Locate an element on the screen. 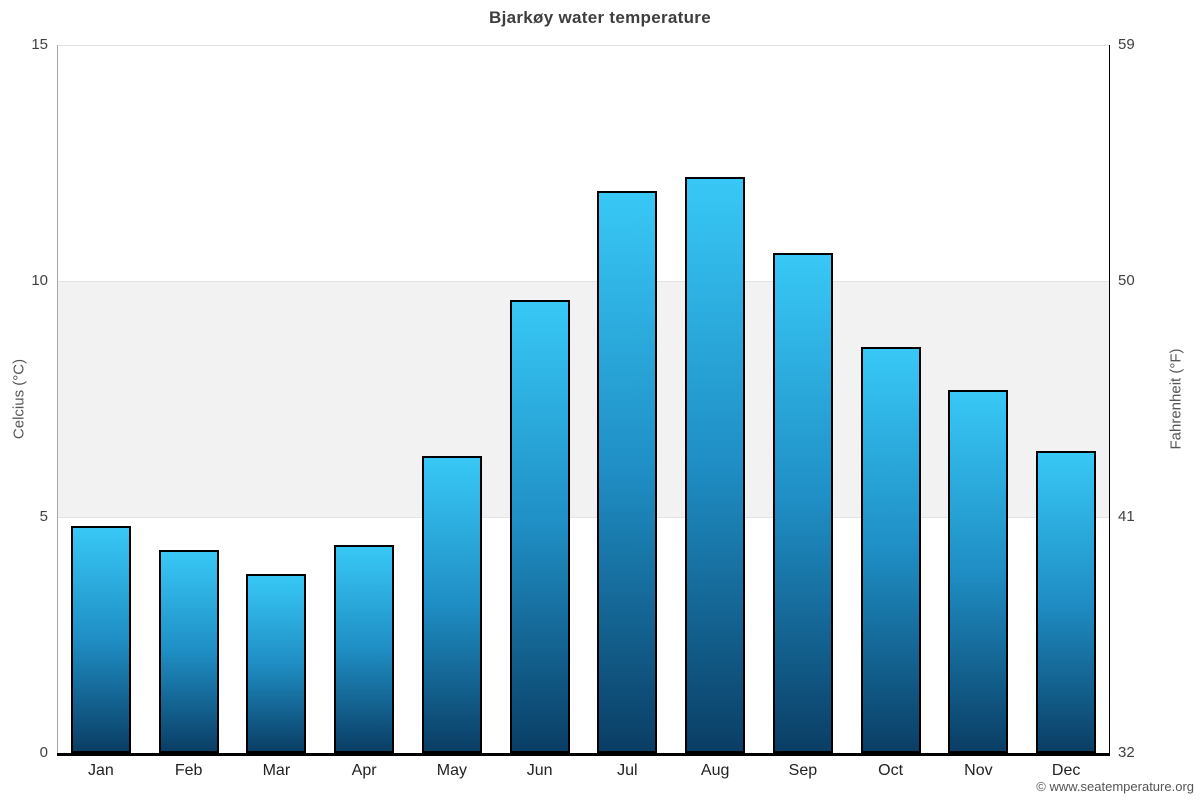 Image resolution: width=1200 pixels, height=800 pixels. right-axis-title: Fahrenheit (°F) is located at coordinates (1176, 399).